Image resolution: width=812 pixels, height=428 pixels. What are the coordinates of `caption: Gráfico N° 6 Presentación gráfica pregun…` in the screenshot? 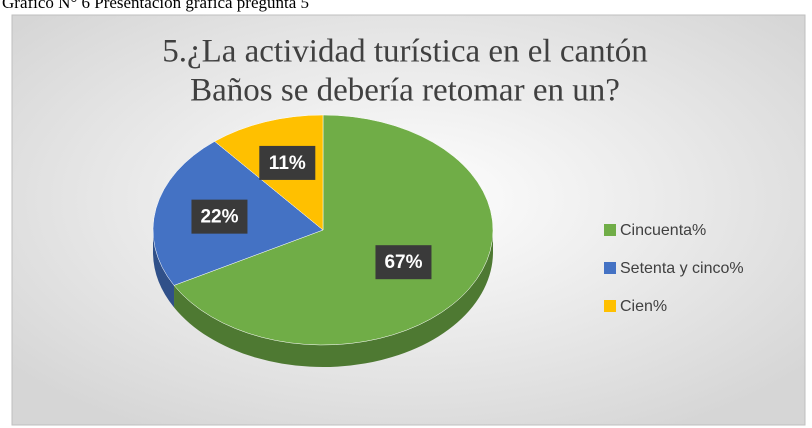 It's located at (155, 6).